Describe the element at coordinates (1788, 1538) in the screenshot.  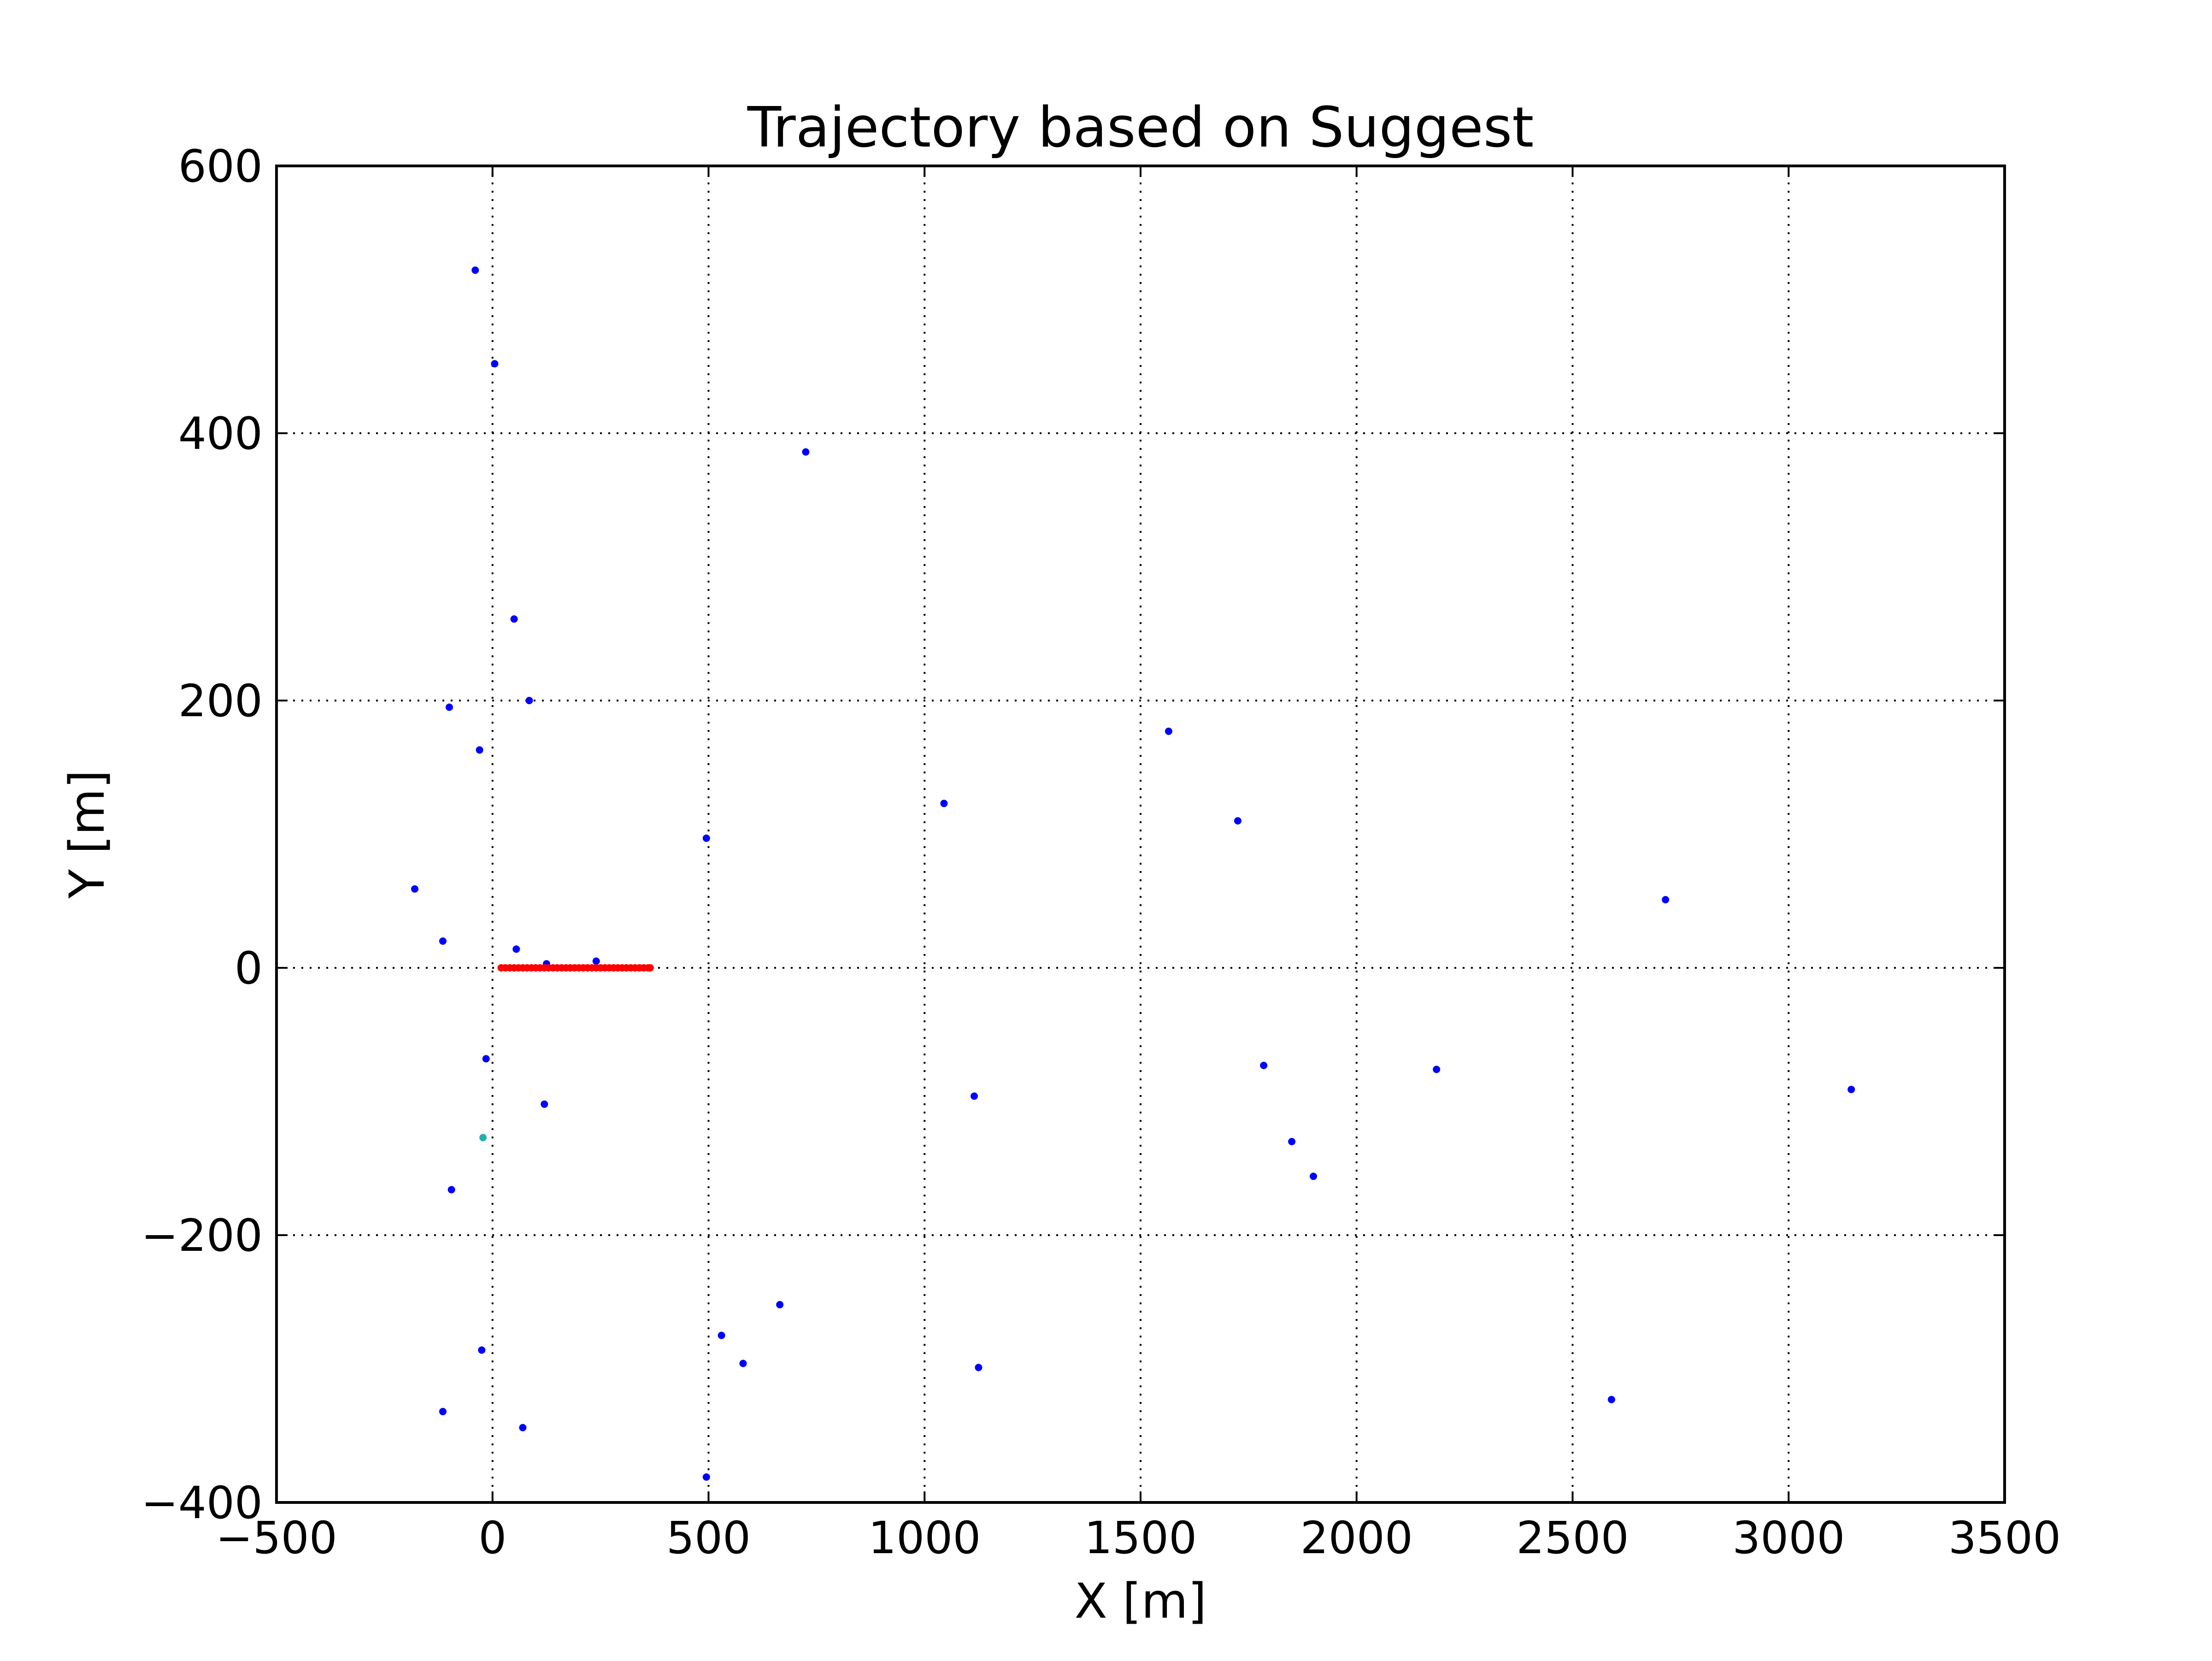
I see `x-tick-label: 3000` at that location.